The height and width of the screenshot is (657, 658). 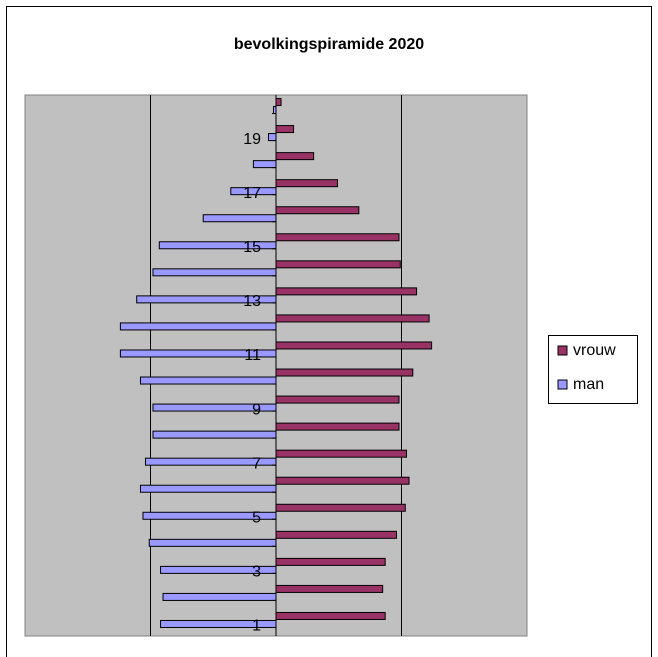 I want to click on y-tick-label: 19, so click(x=252, y=139).